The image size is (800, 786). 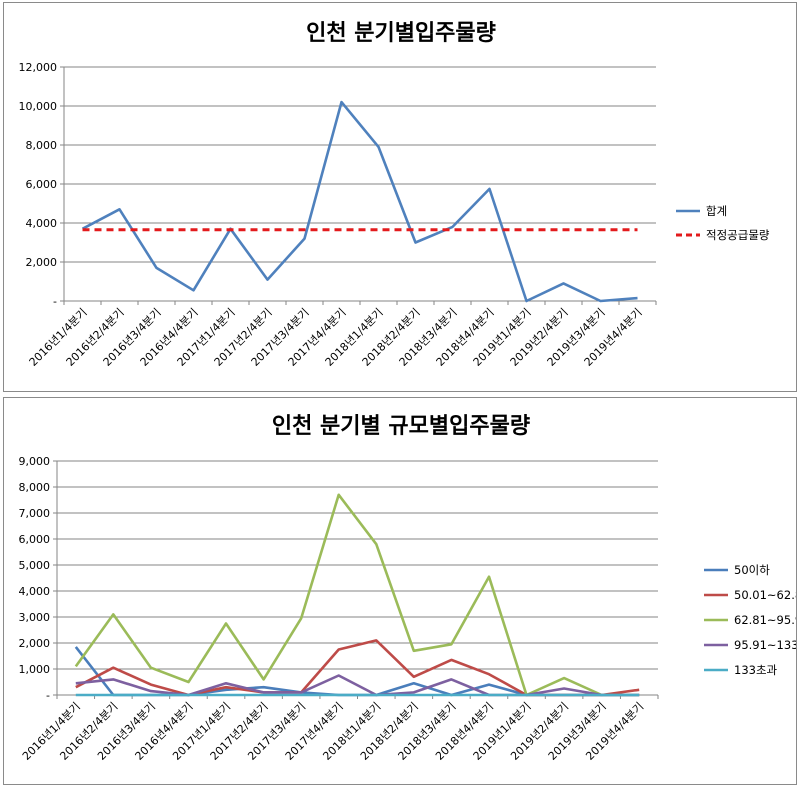 What do you see at coordinates (38, 67) in the screenshot?
I see `y-tick-label: 12,000` at bounding box center [38, 67].